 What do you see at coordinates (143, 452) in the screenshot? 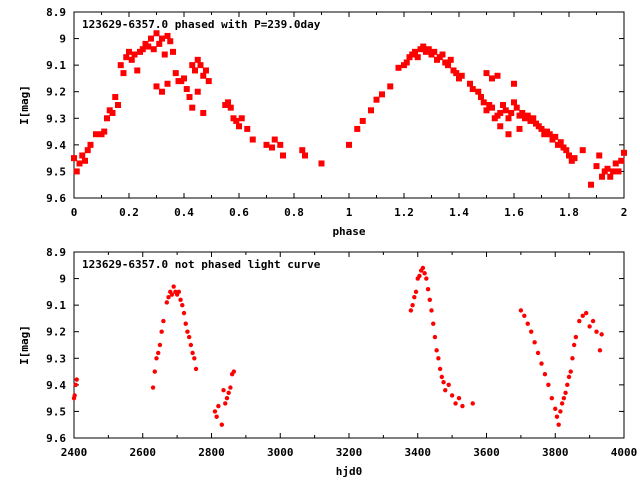
I see `x-tick-label: 2600` at bounding box center [143, 452].